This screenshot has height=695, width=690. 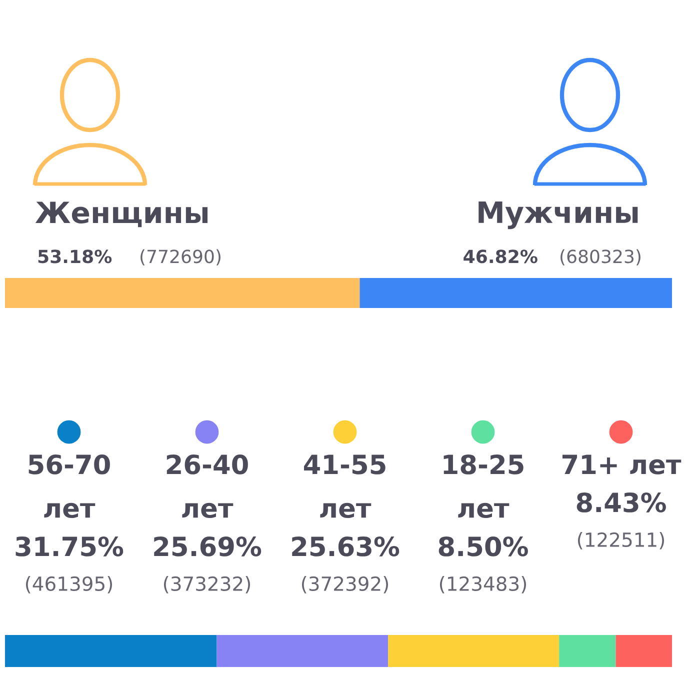 I want to click on legend-label: 18-25 лет, so click(x=484, y=486).